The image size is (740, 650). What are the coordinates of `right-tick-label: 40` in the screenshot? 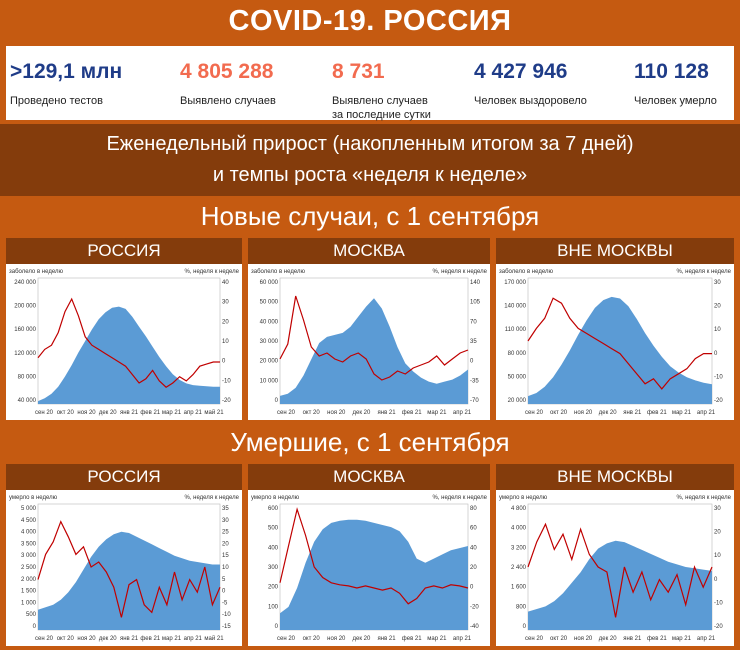 It's located at (225, 283).